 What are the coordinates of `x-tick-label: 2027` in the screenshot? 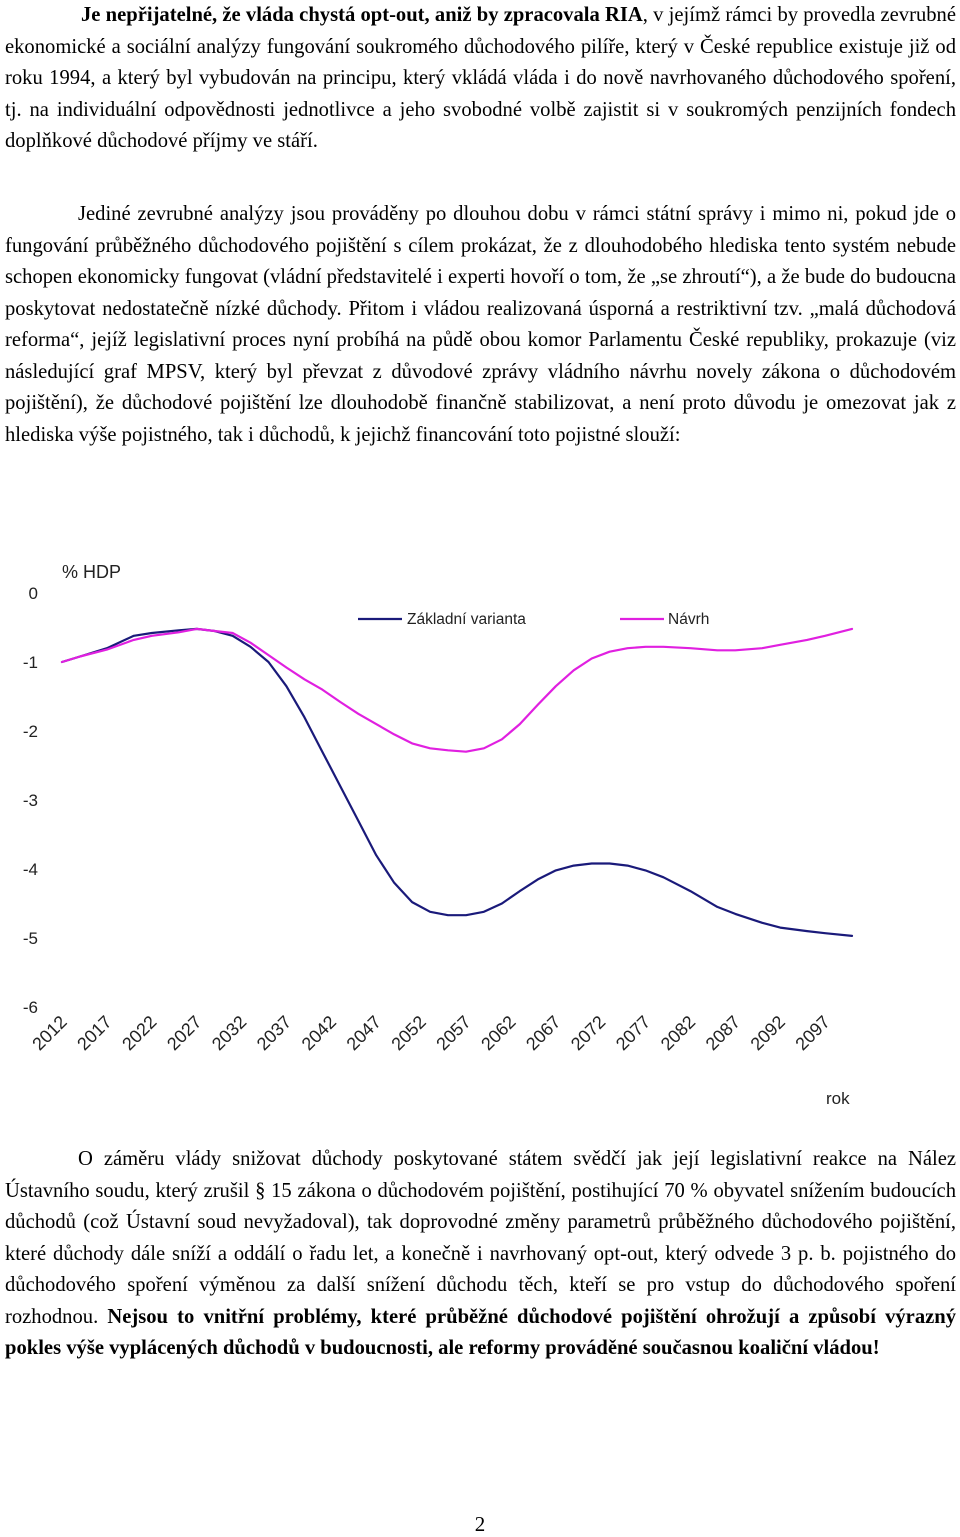 It's located at (184, 1033).